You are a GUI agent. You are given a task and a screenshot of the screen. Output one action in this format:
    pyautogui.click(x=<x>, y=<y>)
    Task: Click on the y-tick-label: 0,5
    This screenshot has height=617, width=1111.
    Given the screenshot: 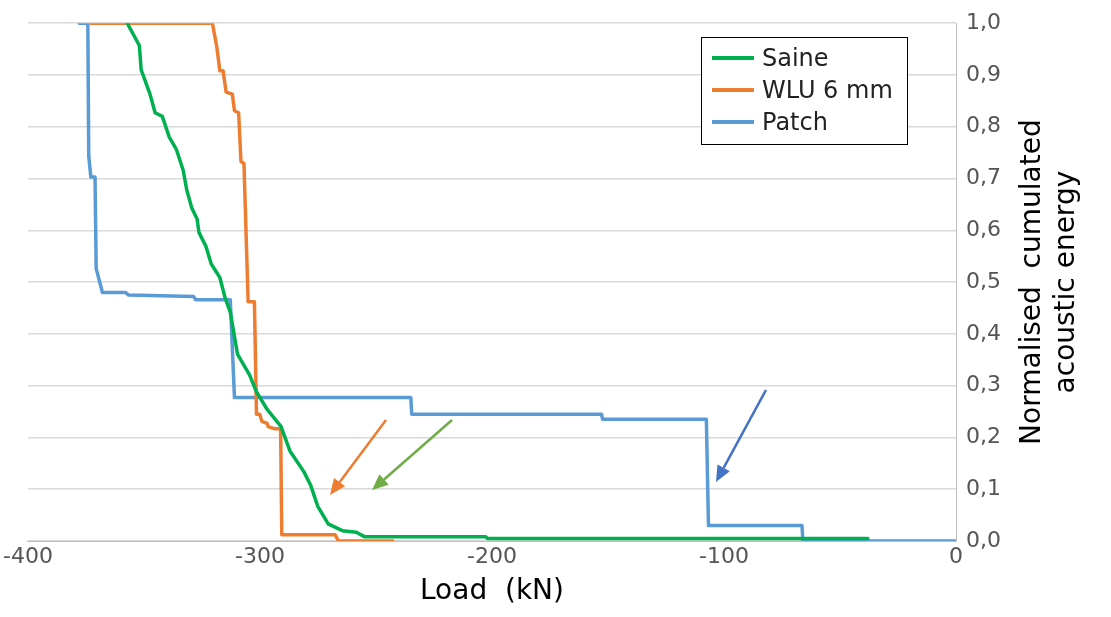 What is the action you would take?
    pyautogui.click(x=984, y=280)
    